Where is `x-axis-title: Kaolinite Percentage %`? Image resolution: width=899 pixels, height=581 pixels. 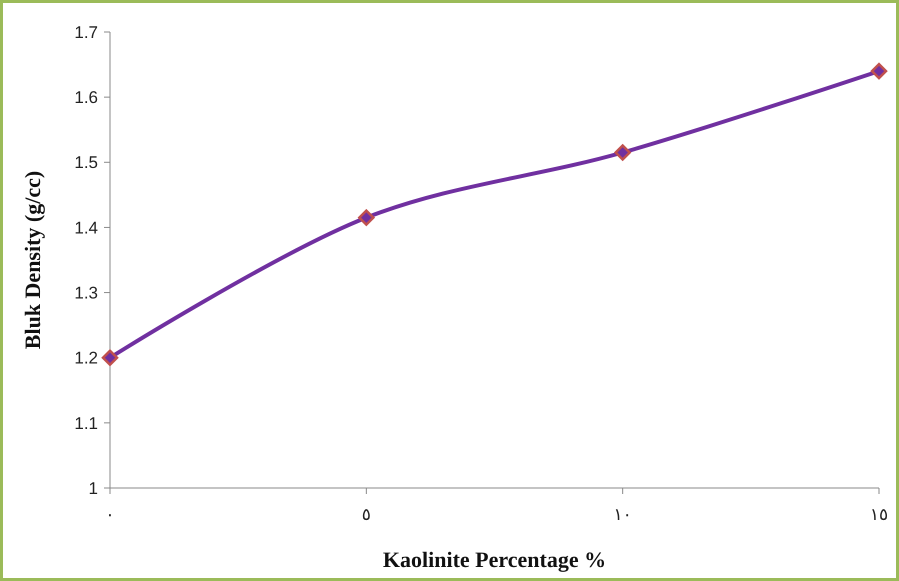 x-axis-title: Kaolinite Percentage % is located at coordinates (494, 559).